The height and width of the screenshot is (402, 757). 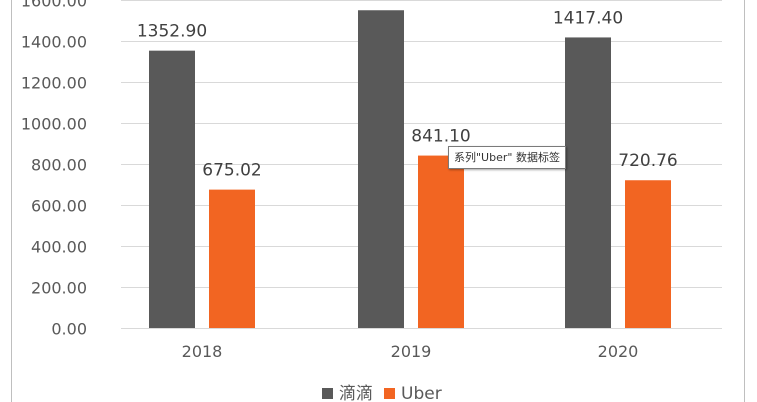 What do you see at coordinates (172, 189) in the screenshot?
I see `bar-滴滴-2018` at bounding box center [172, 189].